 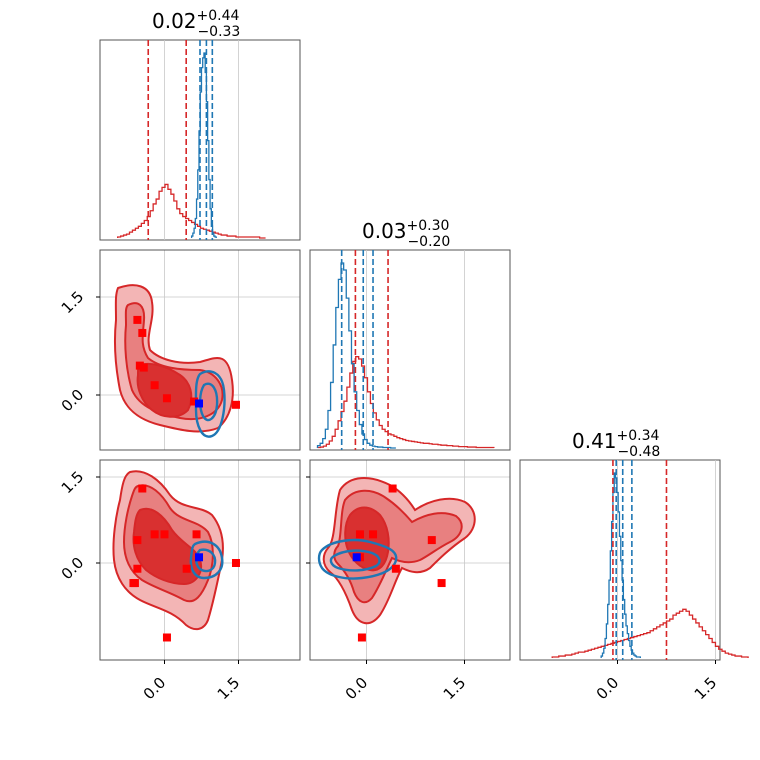 I want to click on panel-title-p2: 0.03+0.30 −0.20, so click(x=406, y=234).